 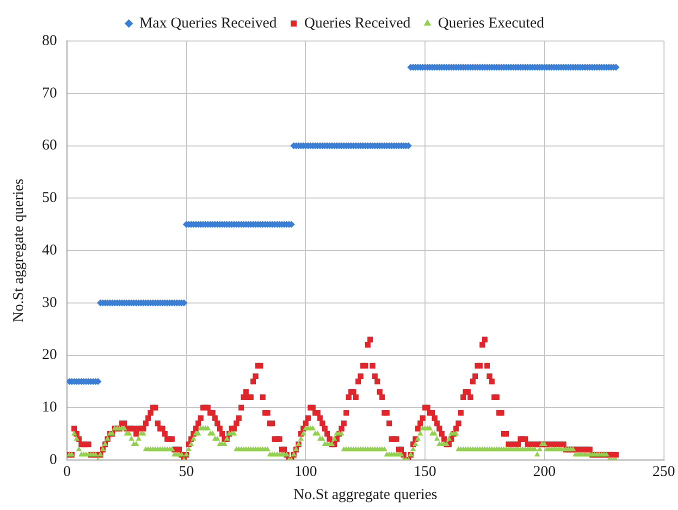 What do you see at coordinates (663, 472) in the screenshot?
I see `x-tick-label: 250` at bounding box center [663, 472].